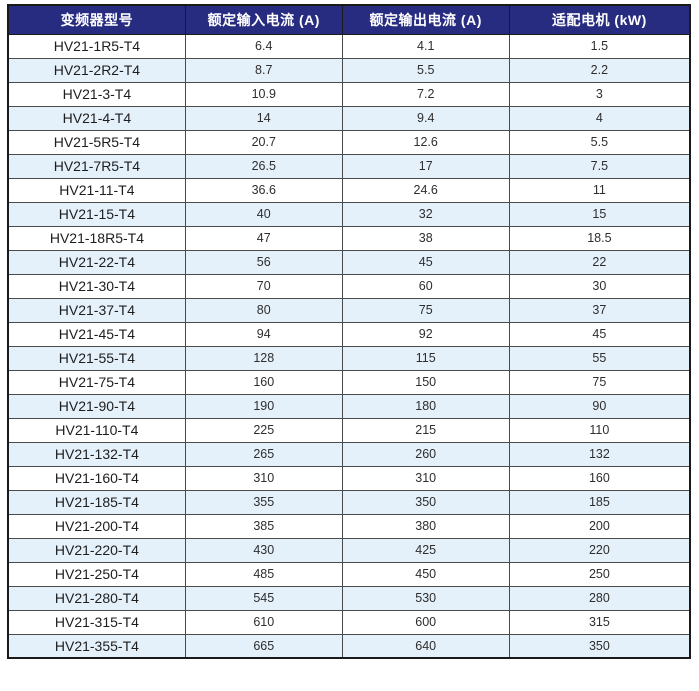 This screenshot has width=699, height=691. I want to click on table-row: HV21-30-T4 70 60 30, so click(349, 286).